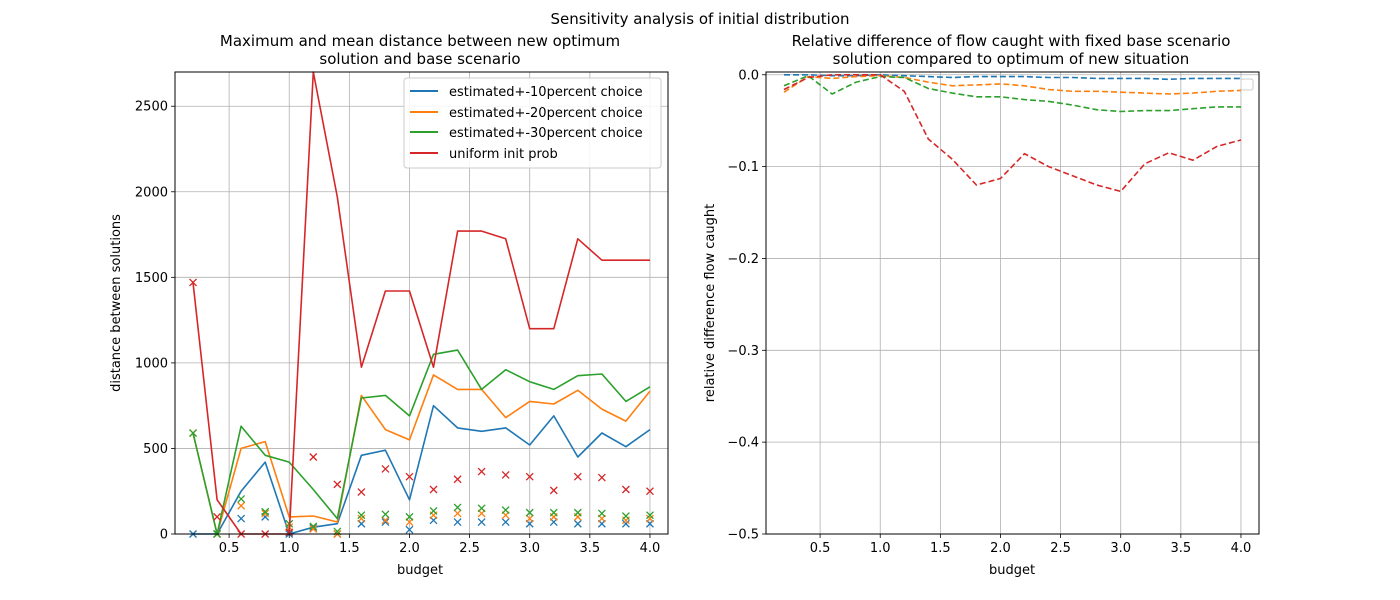  Describe the element at coordinates (1012, 84) in the screenshot. I see `right-series-2-line` at that location.